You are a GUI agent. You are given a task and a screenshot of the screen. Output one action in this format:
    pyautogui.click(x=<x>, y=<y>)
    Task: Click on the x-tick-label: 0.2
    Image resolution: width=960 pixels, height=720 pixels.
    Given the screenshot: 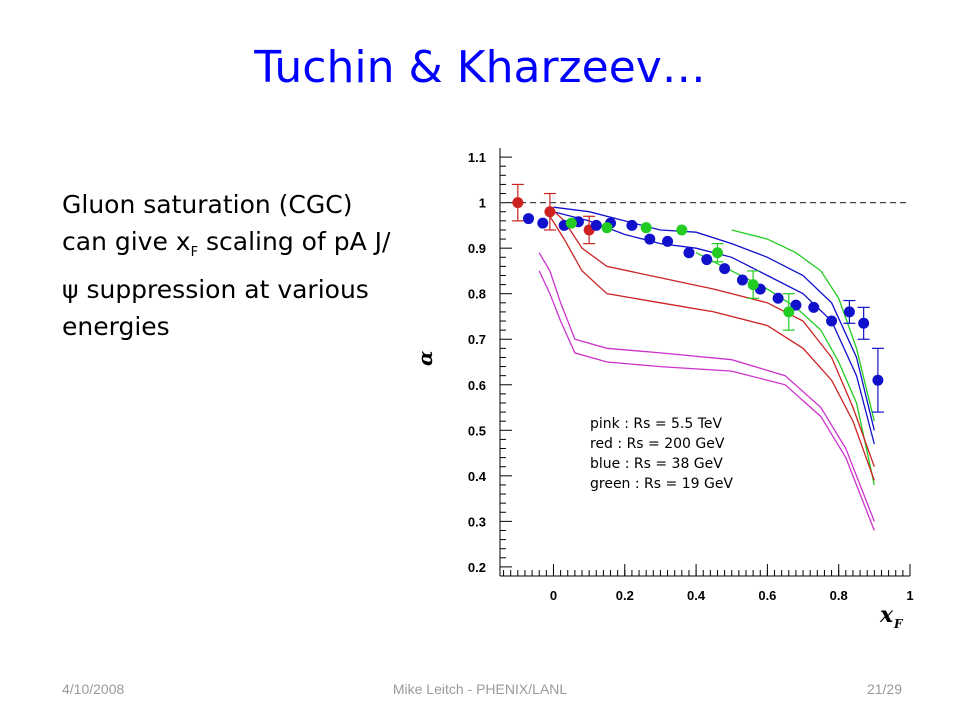 What is the action you would take?
    pyautogui.click(x=625, y=595)
    